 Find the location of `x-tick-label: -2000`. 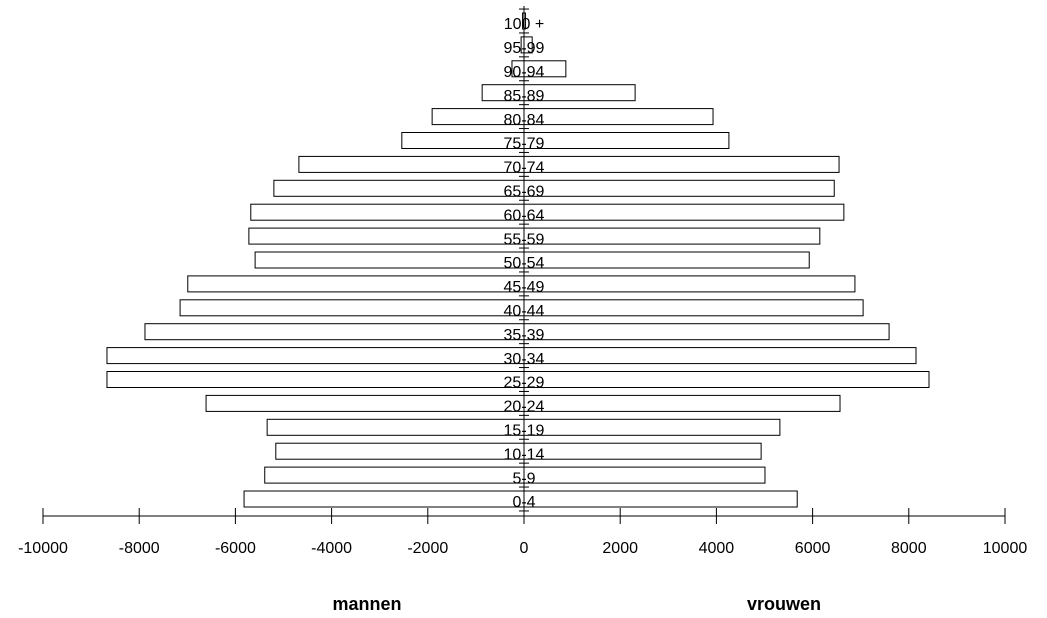

x-tick-label: -2000 is located at coordinates (427, 548).